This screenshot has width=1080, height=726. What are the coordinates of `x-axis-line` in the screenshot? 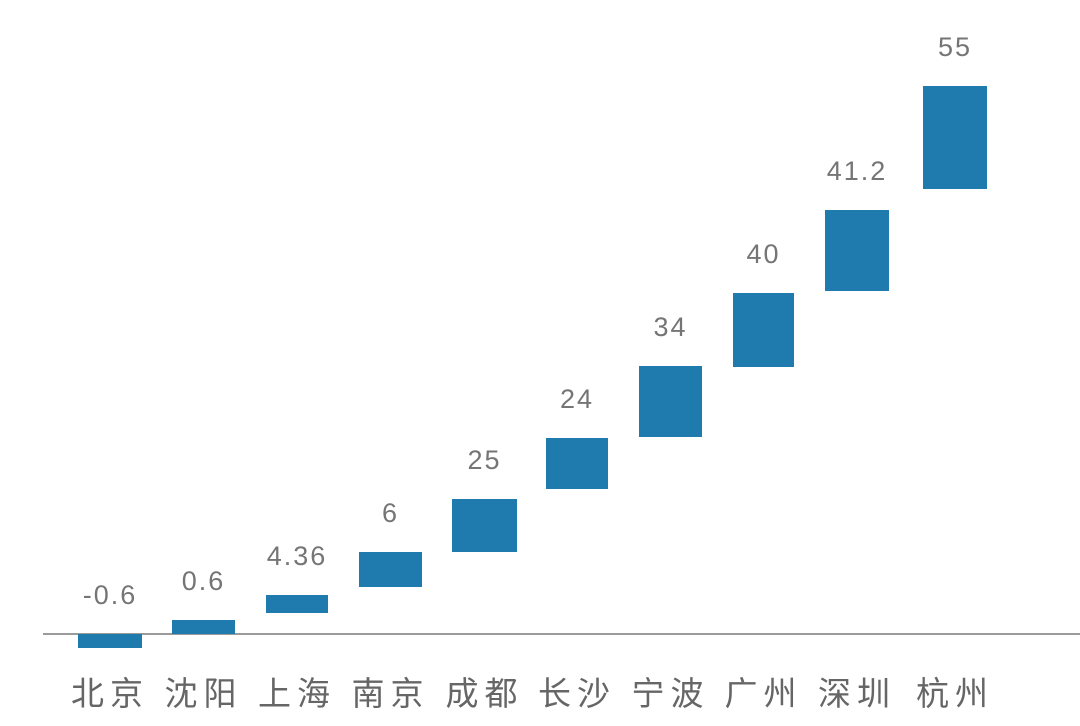 It's located at (561, 634).